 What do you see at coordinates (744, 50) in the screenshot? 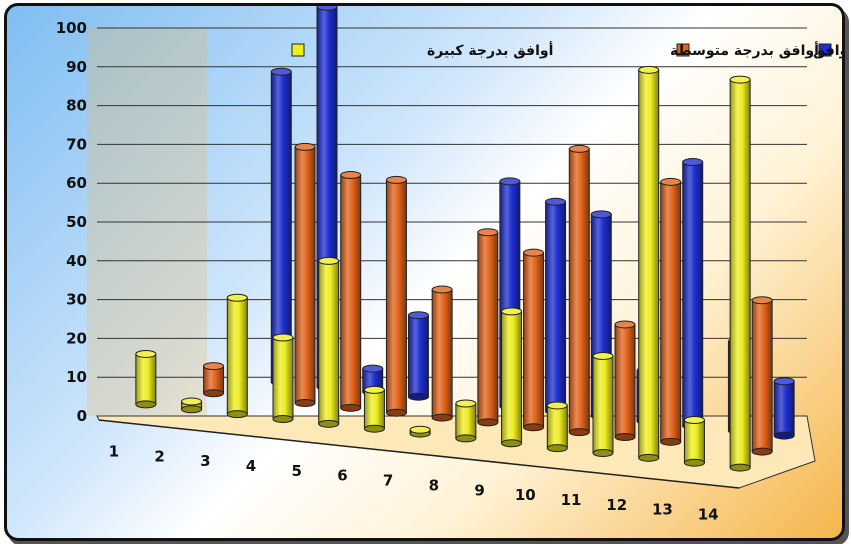
I see `legend-label-2: أوافق بدرجة متوسطة` at bounding box center [744, 50].